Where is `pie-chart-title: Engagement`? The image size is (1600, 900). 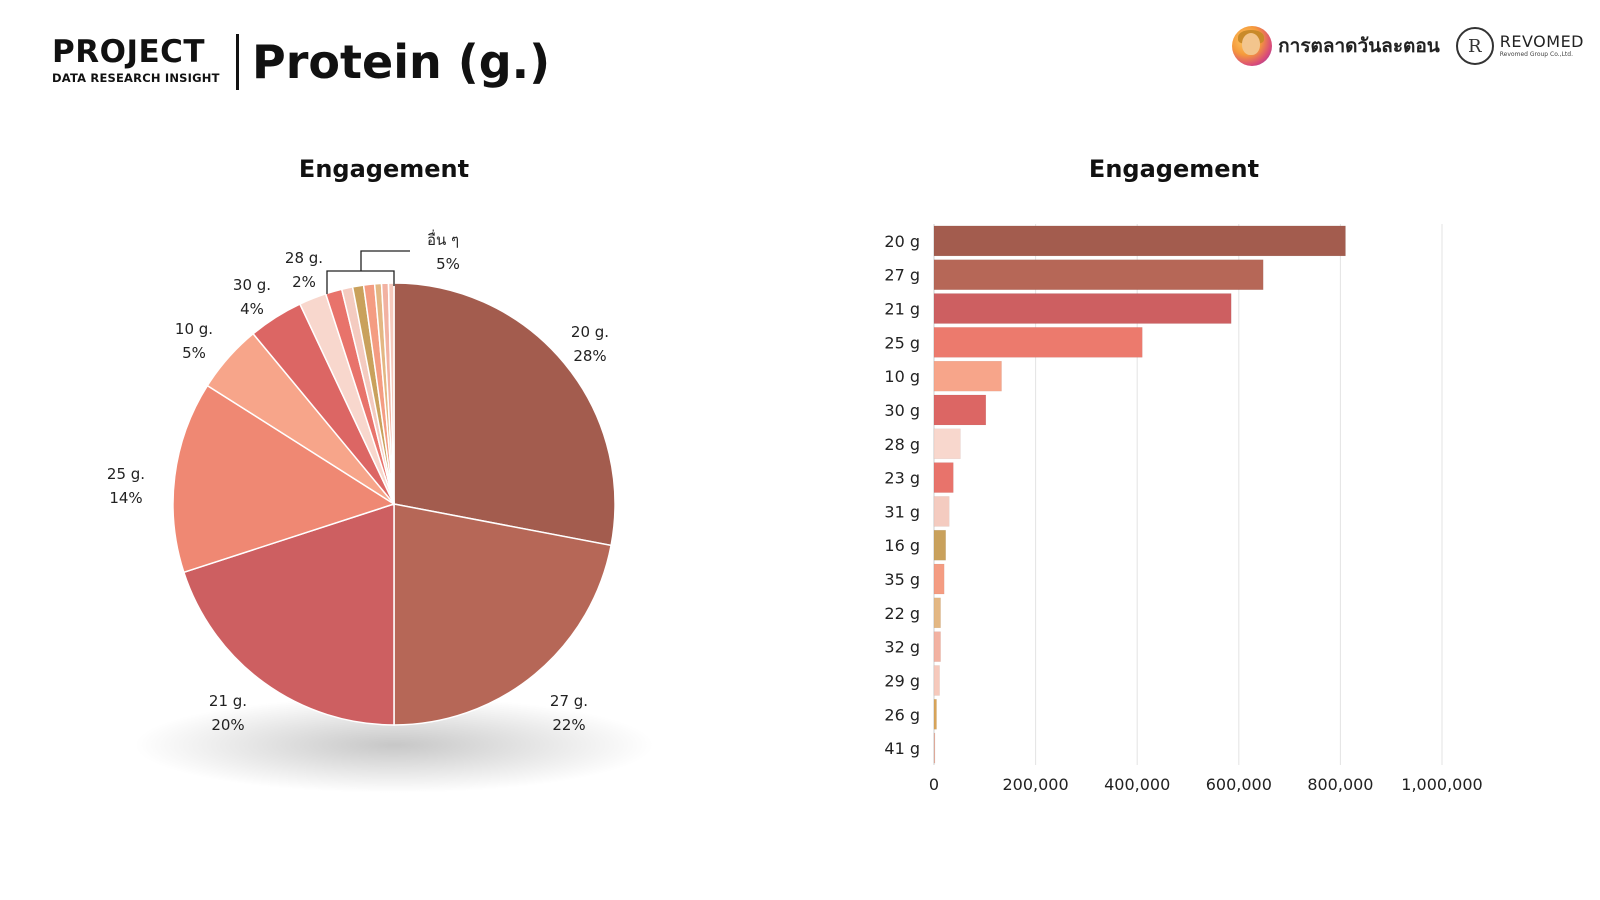
pie-chart-title: Engagement is located at coordinates (384, 169).